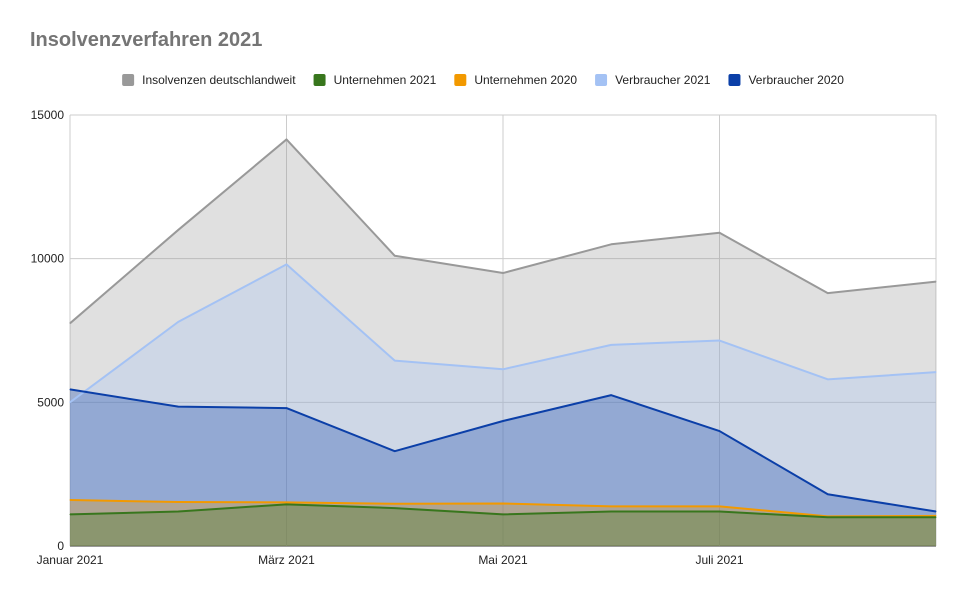  I want to click on y-tick-label: 0, so click(60, 546).